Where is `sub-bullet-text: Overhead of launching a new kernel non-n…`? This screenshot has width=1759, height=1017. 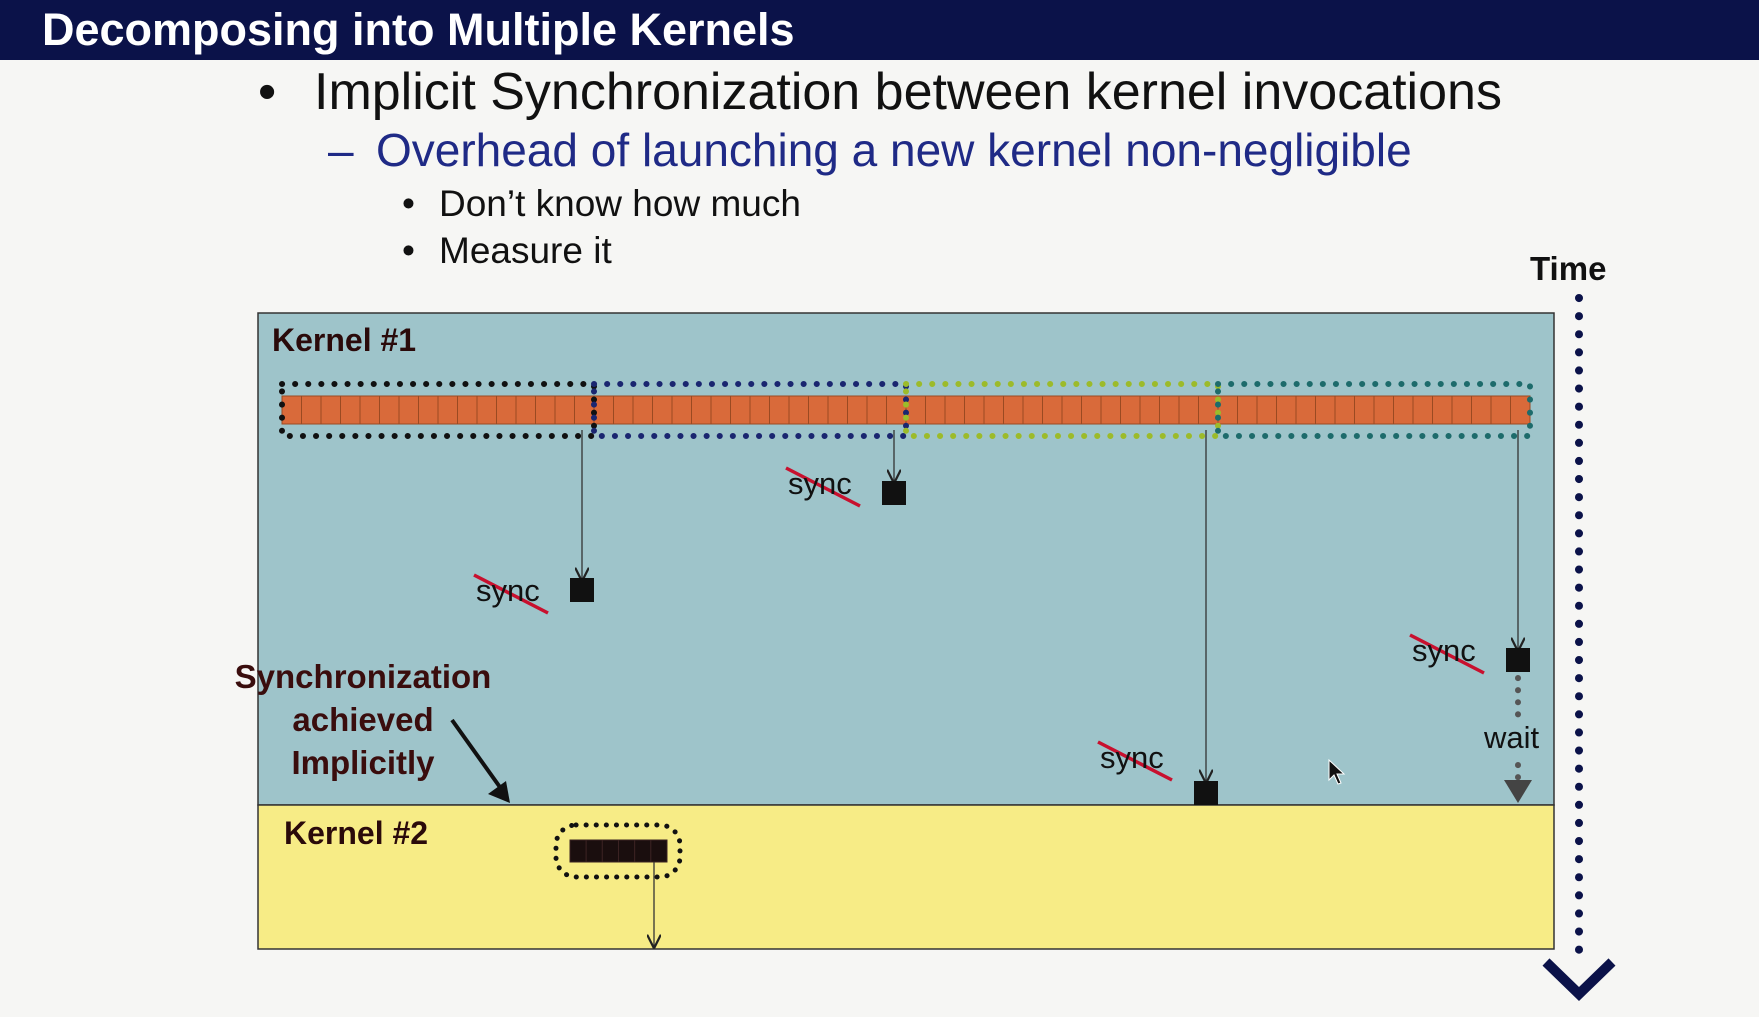
sub-bullet-text: Overhead of launching a new kernel non-n… is located at coordinates (894, 150).